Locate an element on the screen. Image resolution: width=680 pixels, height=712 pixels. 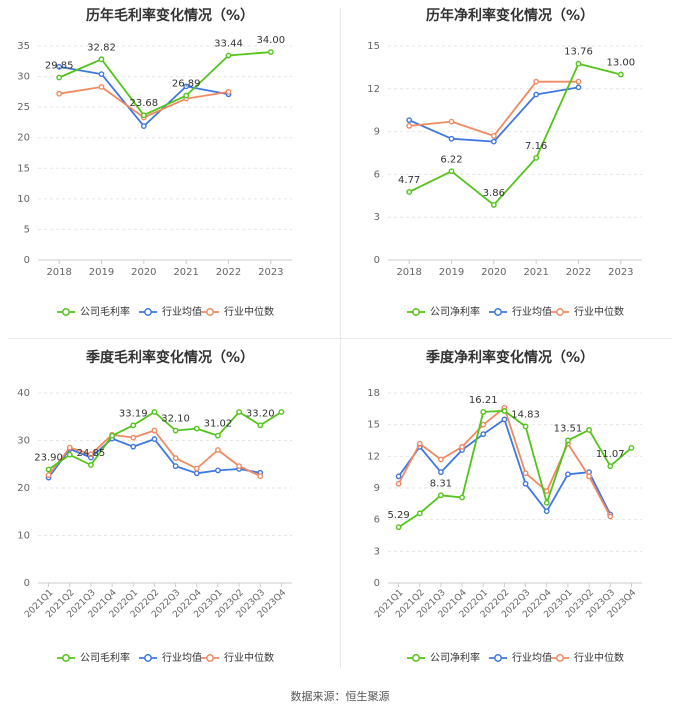
data-label: 29.85 is located at coordinates (59, 65).